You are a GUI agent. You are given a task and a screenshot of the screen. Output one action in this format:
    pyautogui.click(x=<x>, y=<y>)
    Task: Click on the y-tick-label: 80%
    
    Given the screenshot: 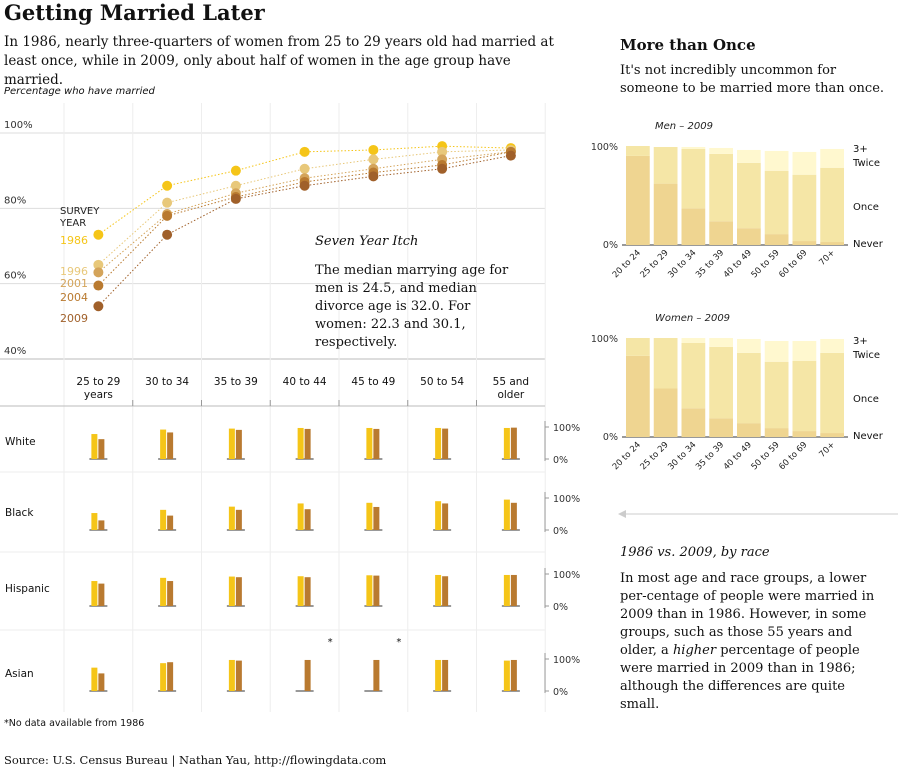 What is the action you would take?
    pyautogui.click(x=15, y=200)
    